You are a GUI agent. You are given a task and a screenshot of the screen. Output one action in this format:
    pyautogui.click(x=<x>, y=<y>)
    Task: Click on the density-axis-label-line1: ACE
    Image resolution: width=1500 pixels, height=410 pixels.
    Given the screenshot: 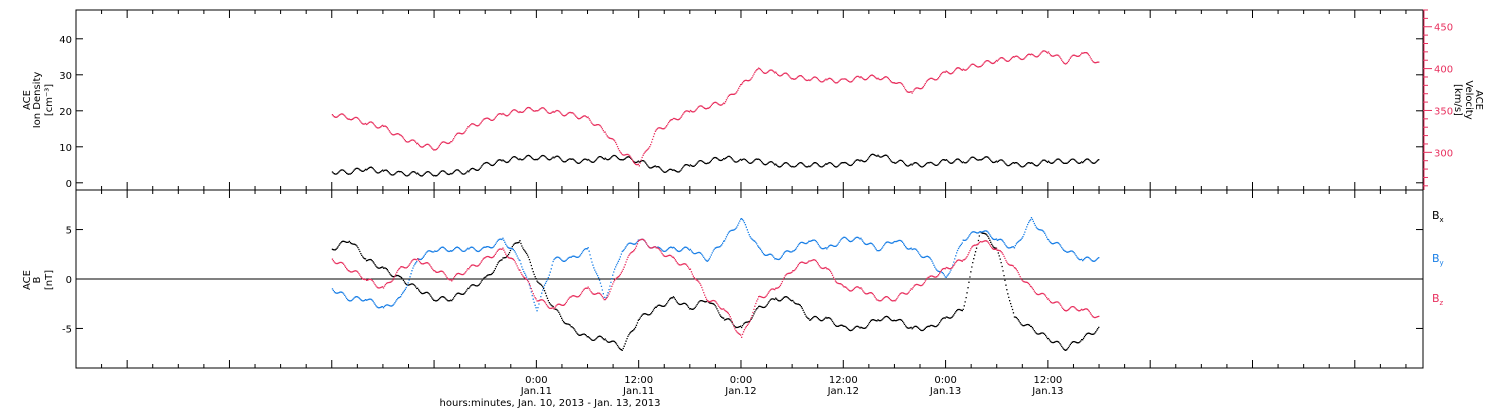 What is the action you would take?
    pyautogui.click(x=27, y=100)
    